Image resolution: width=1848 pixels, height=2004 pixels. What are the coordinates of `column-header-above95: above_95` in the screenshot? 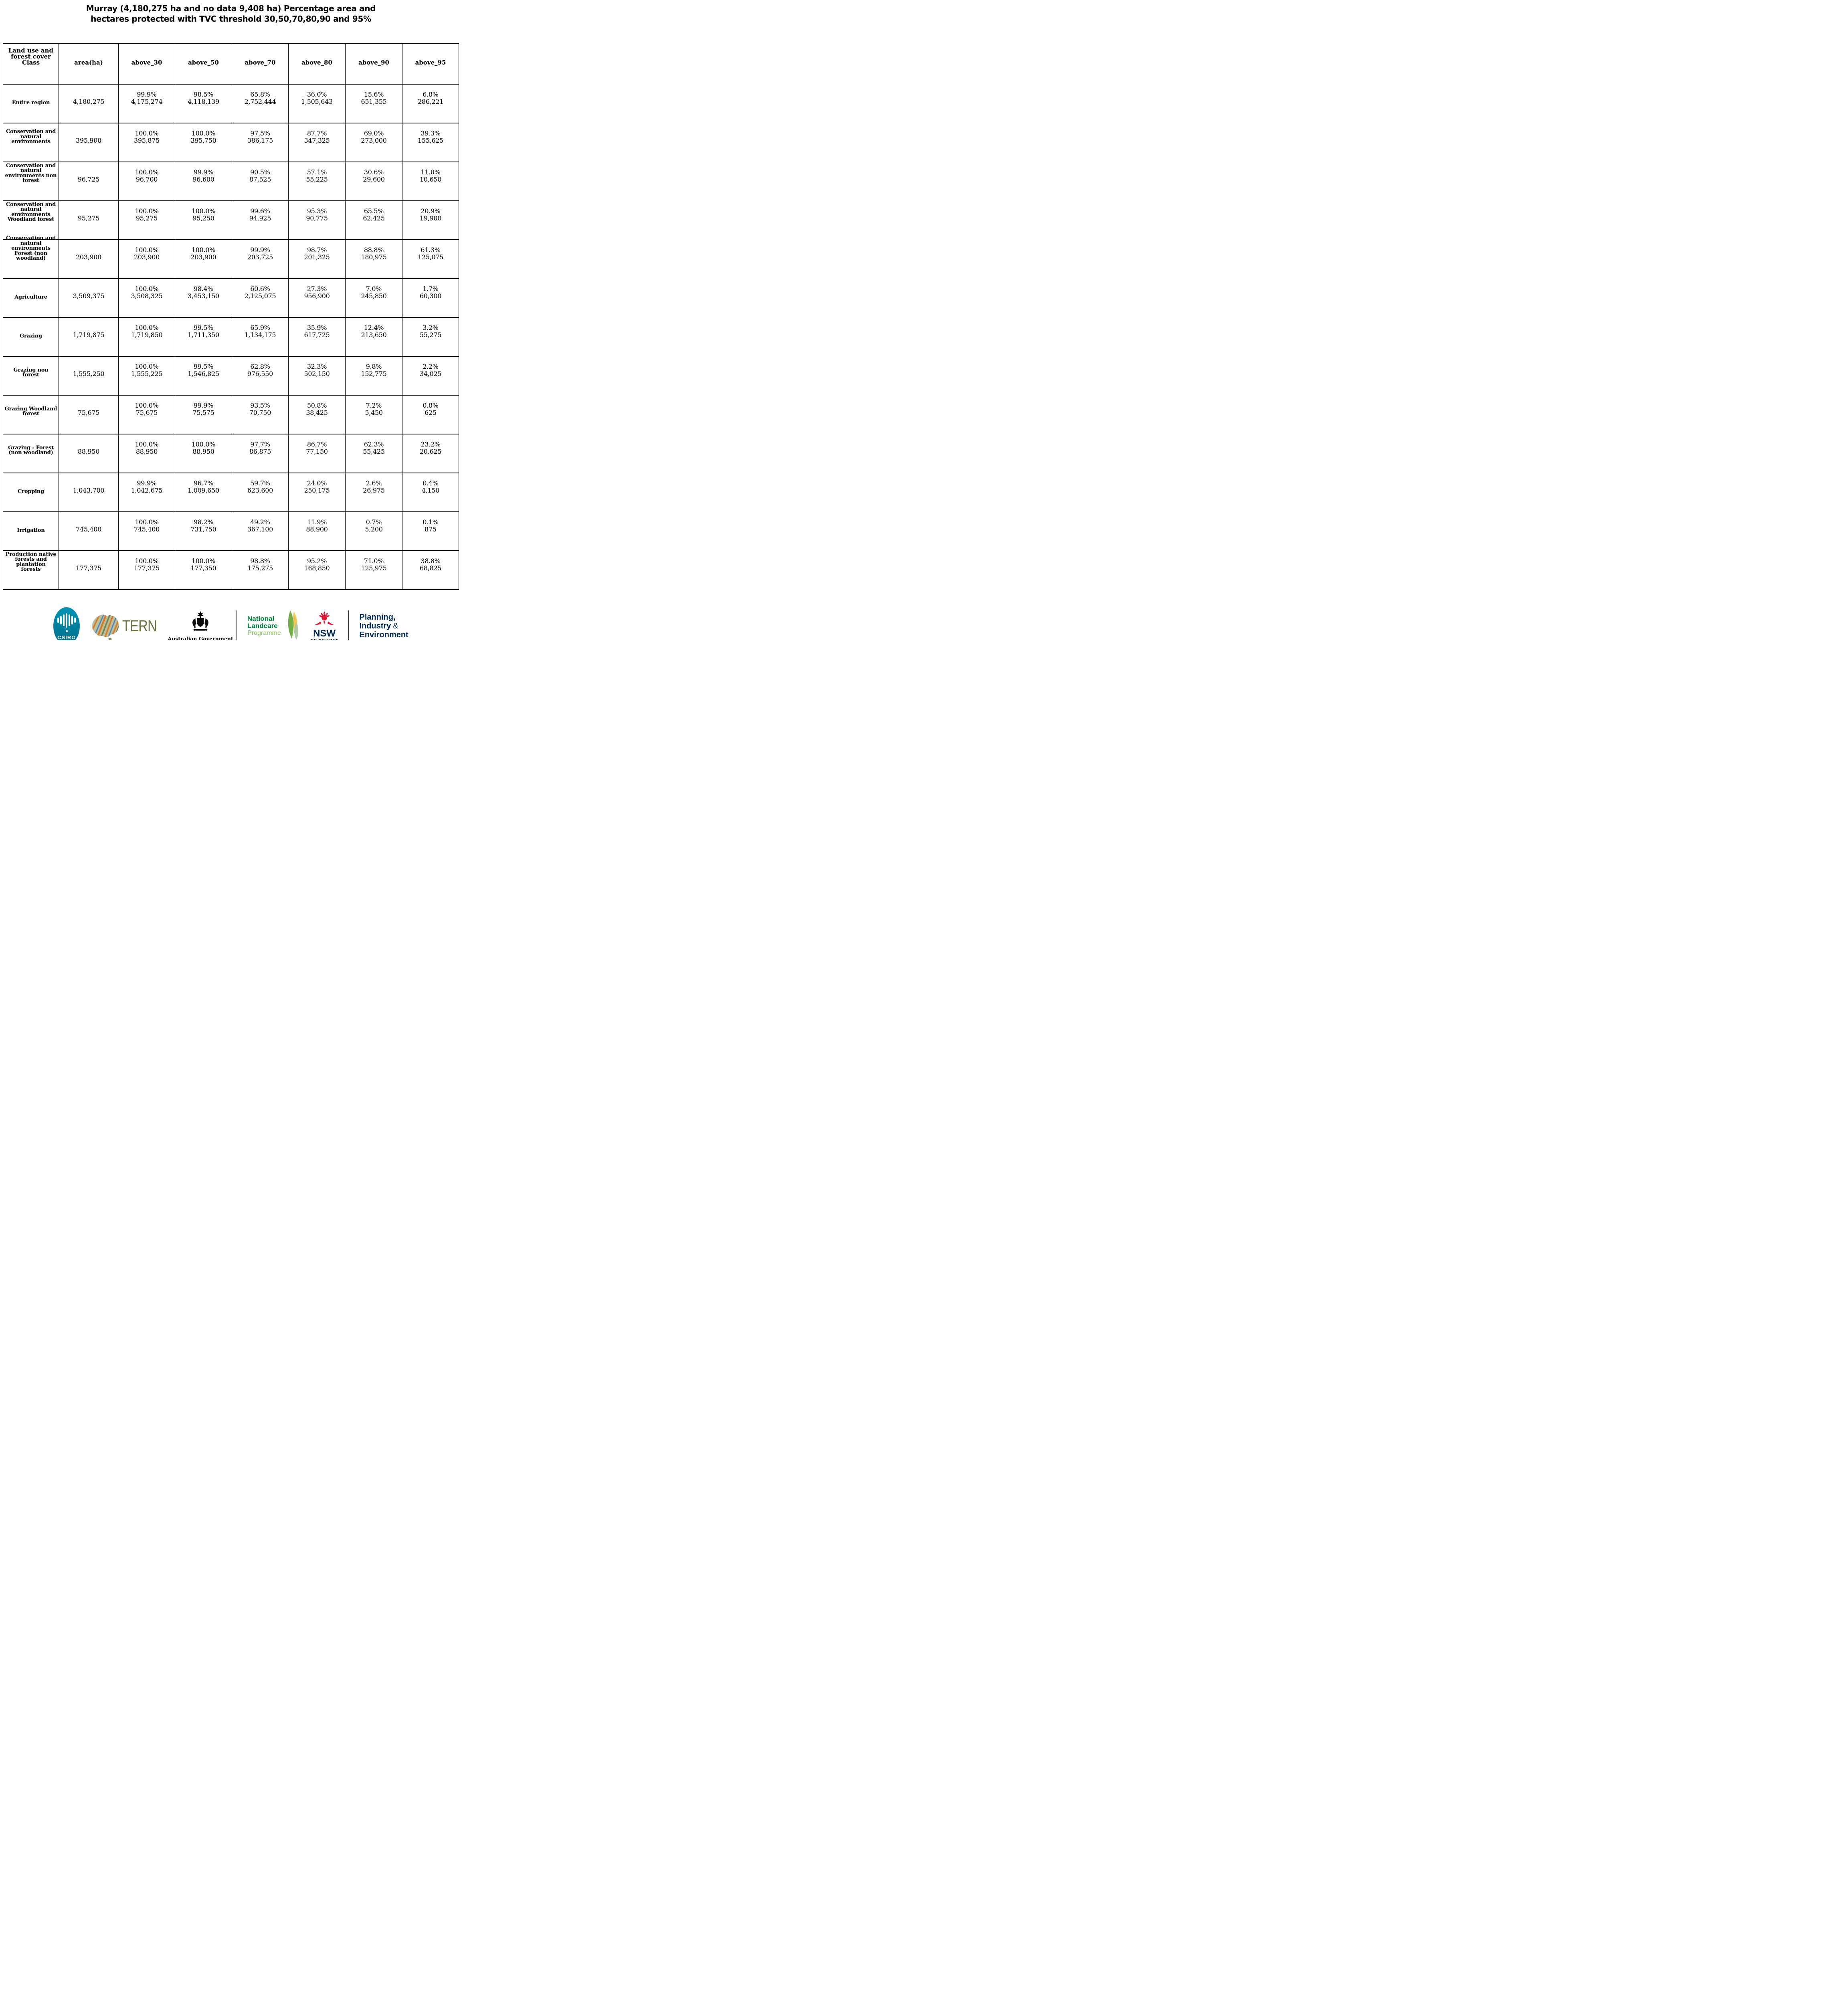 It's located at (430, 62).